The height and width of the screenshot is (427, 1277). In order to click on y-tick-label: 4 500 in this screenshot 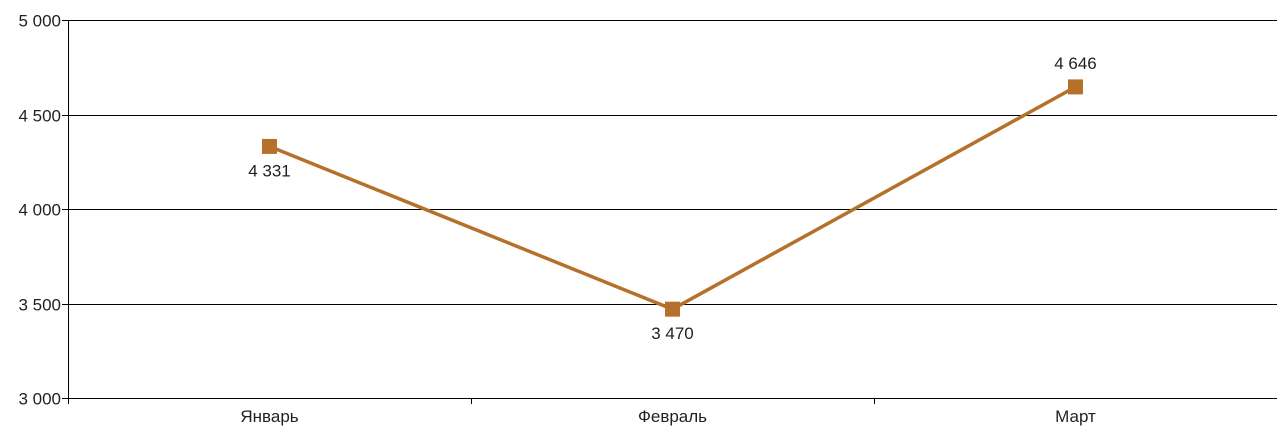, I will do `click(39, 116)`.